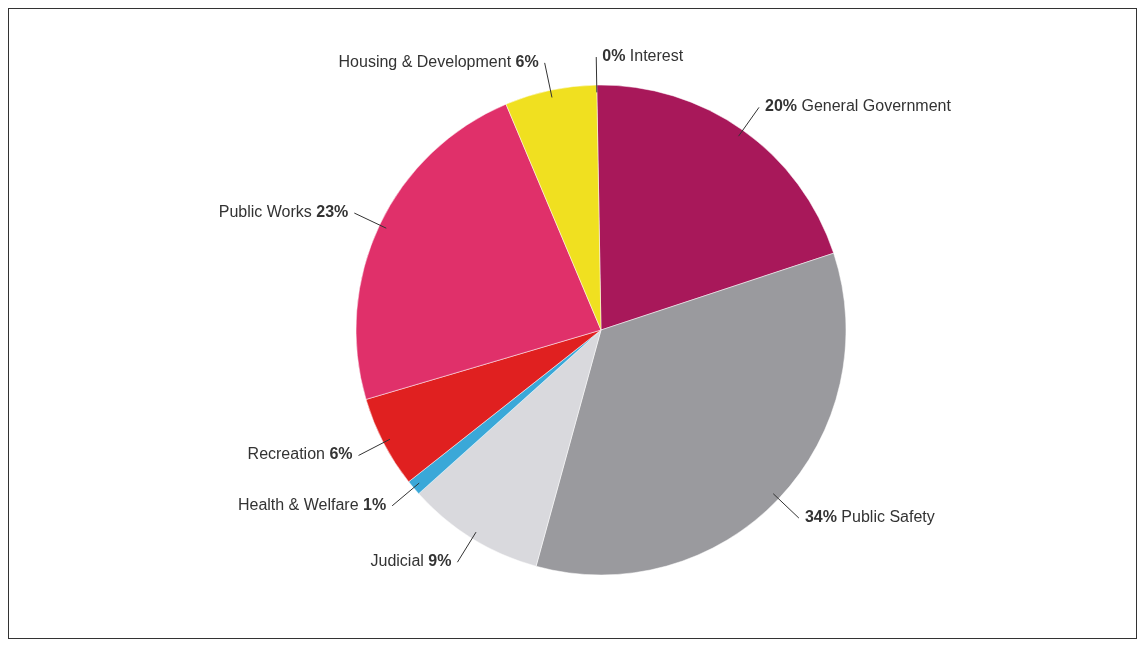 This screenshot has height=647, width=1145. Describe the element at coordinates (874, 106) in the screenshot. I see `slice-label: General Government` at that location.